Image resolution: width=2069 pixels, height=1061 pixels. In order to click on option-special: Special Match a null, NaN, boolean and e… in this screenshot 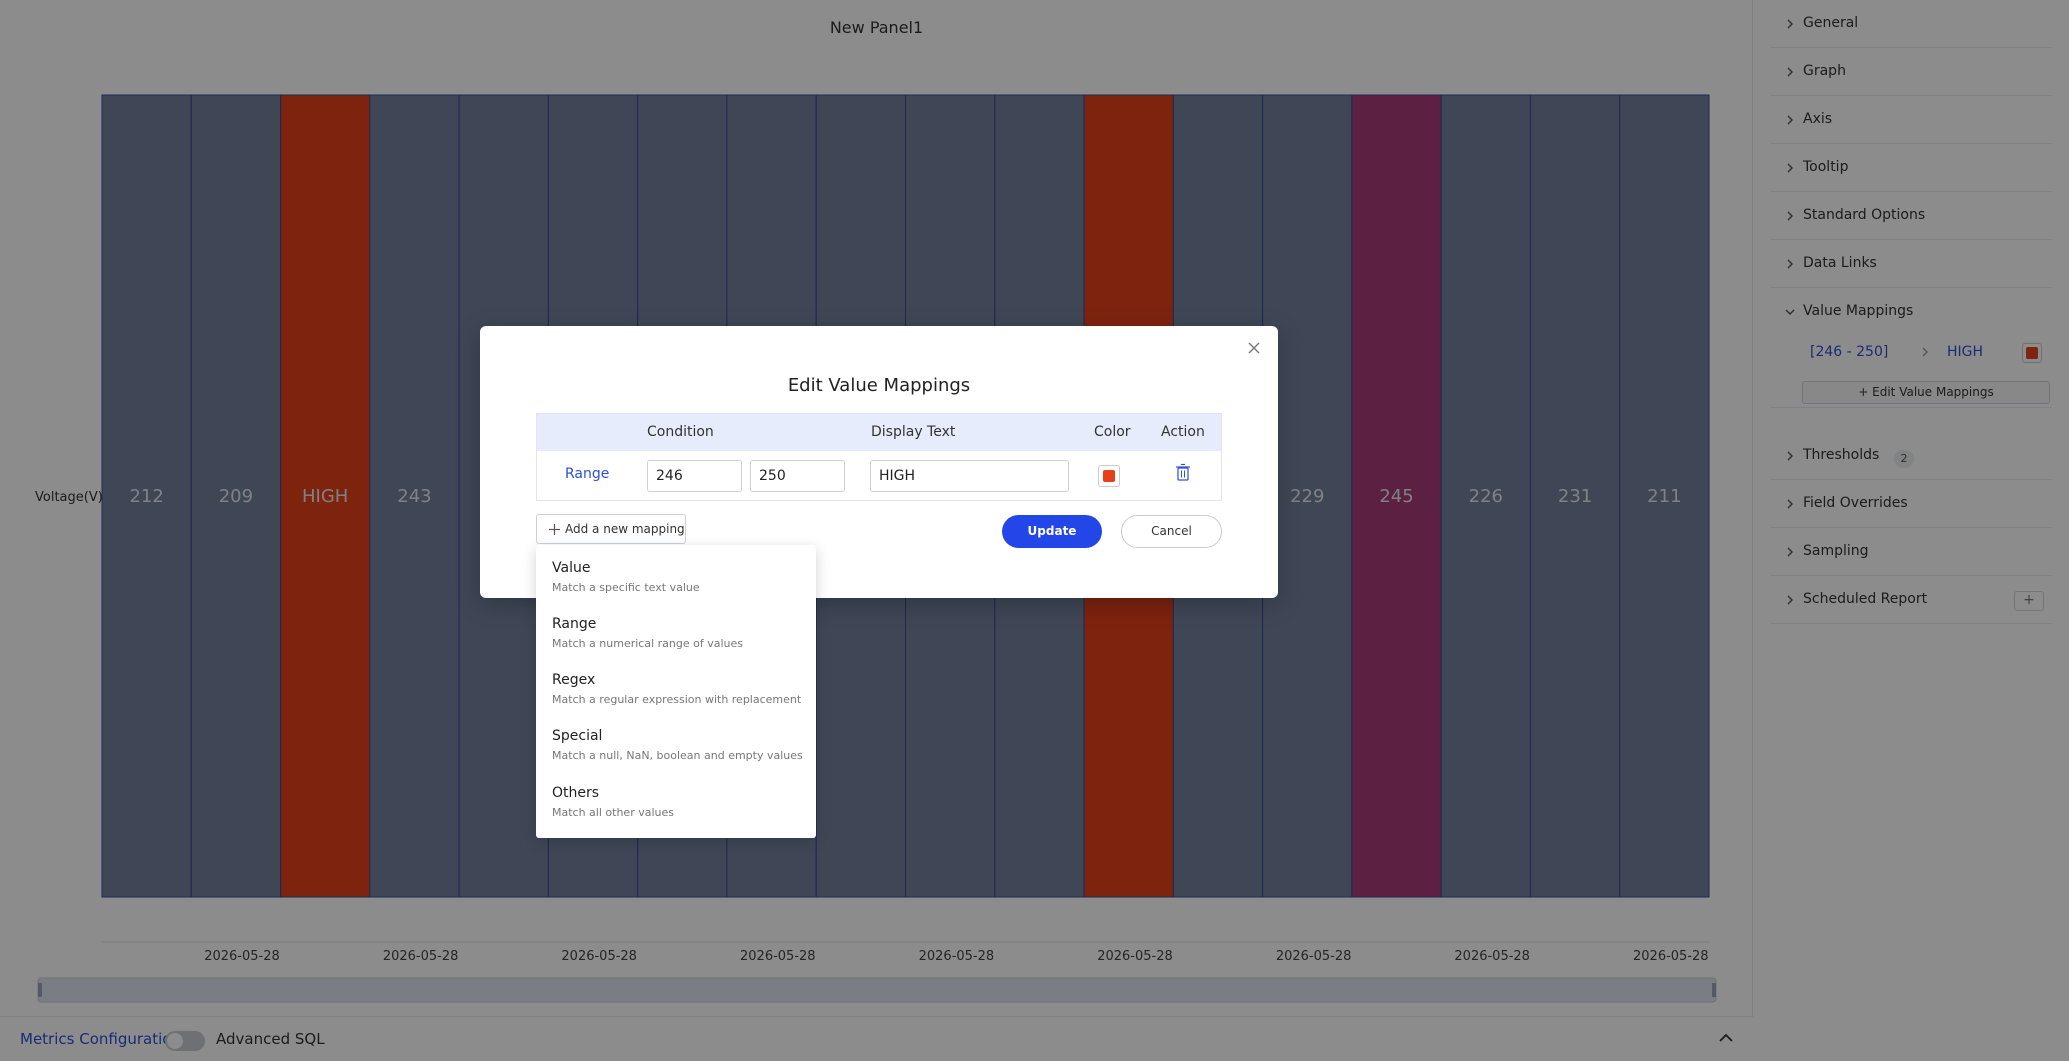, I will do `click(676, 741)`.